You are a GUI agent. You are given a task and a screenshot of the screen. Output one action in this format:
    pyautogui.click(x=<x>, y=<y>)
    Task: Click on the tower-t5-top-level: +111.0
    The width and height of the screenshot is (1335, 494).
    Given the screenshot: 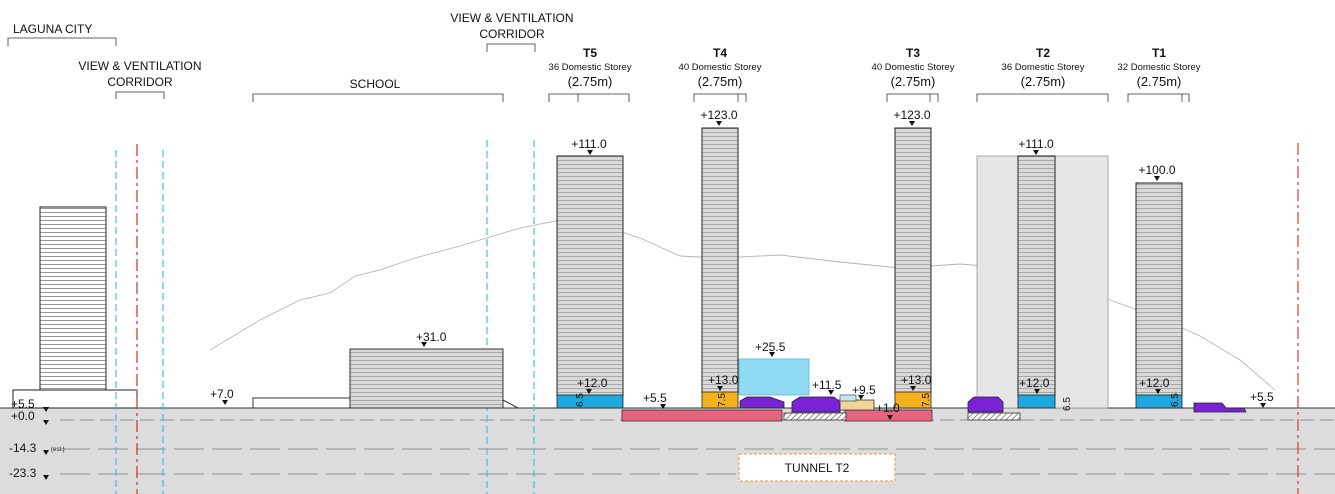 What is the action you would take?
    pyautogui.click(x=589, y=144)
    